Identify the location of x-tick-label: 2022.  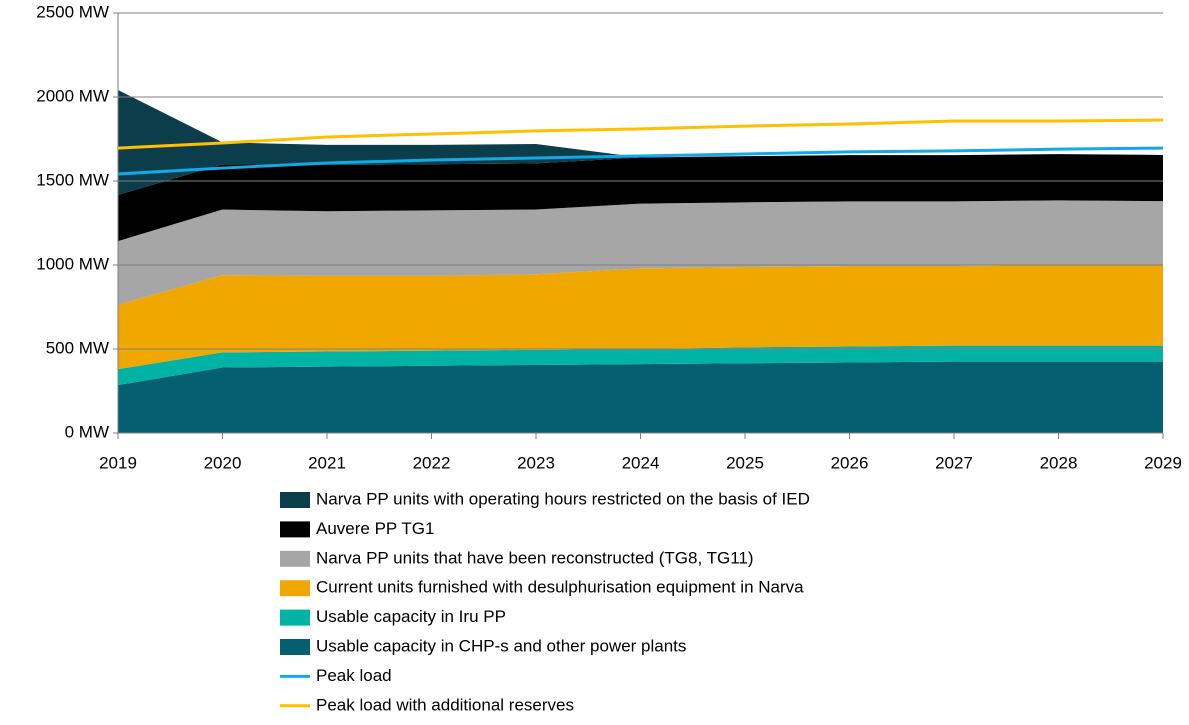
(432, 462).